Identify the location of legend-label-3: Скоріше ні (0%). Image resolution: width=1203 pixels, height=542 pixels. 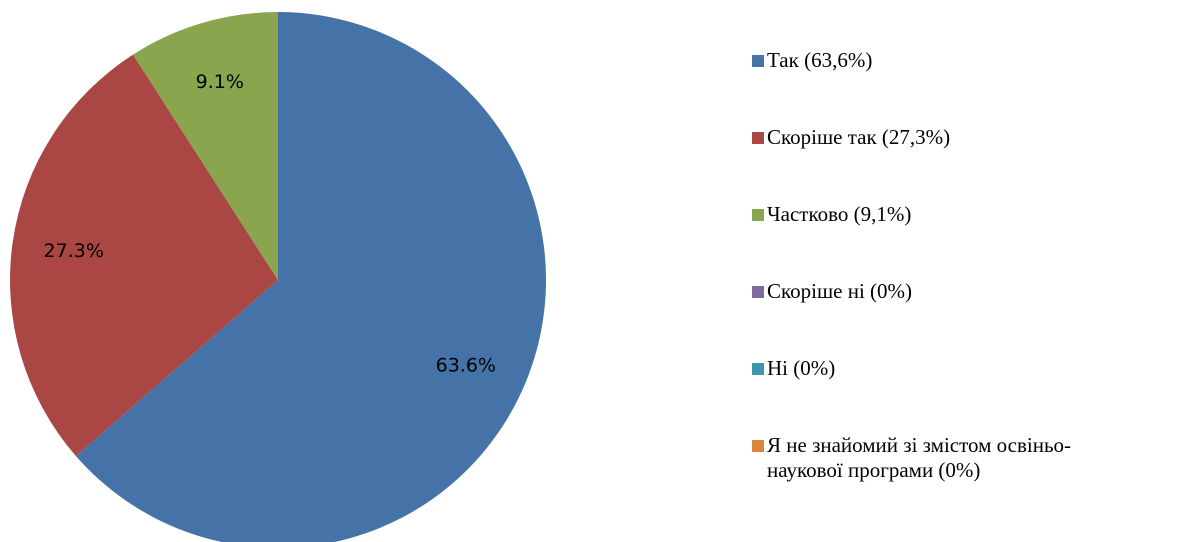
(840, 291).